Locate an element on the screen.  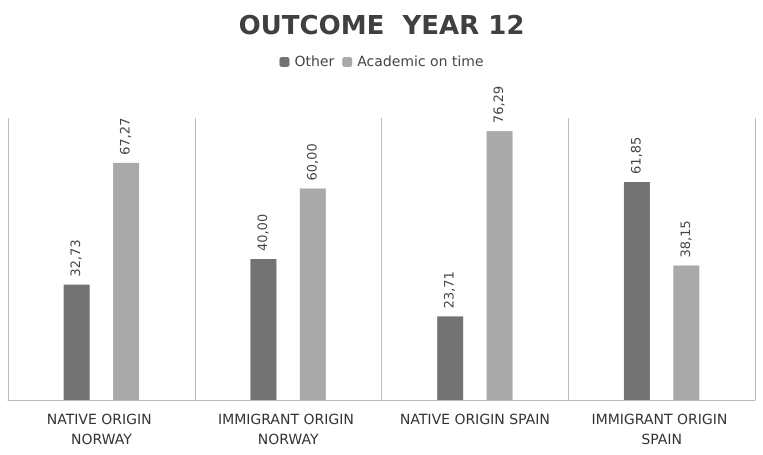
x-tick-label: IMMIGRANT ORIGIN NORWAY is located at coordinates (288, 430).